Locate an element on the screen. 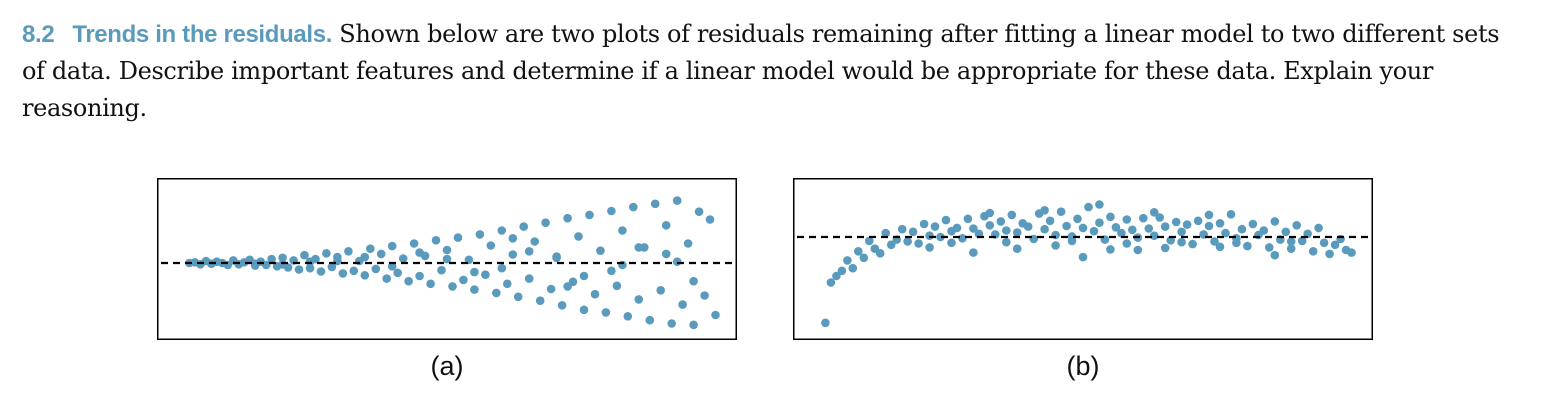  plot-a-frame is located at coordinates (447, 259).